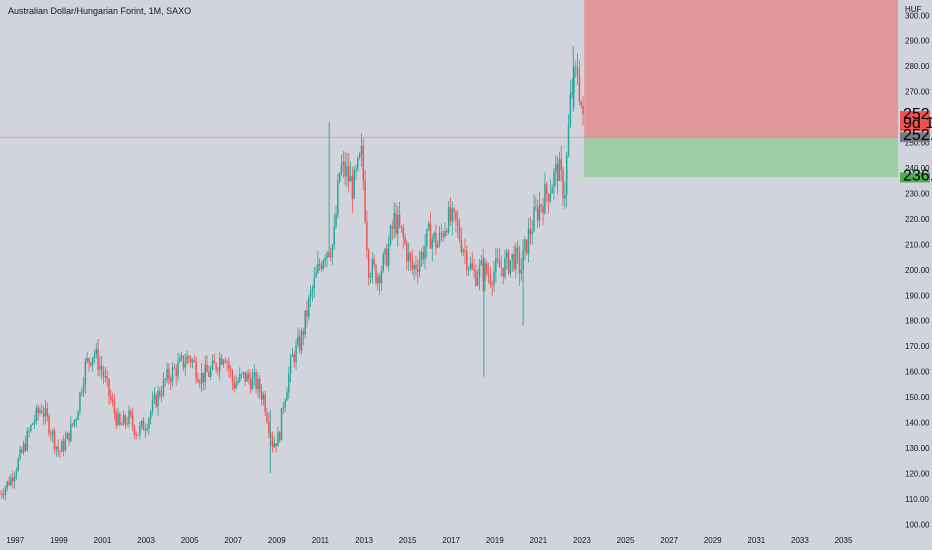 The width and height of the screenshot is (932, 550). I want to click on price-tick-label: 200.00, so click(917, 270).